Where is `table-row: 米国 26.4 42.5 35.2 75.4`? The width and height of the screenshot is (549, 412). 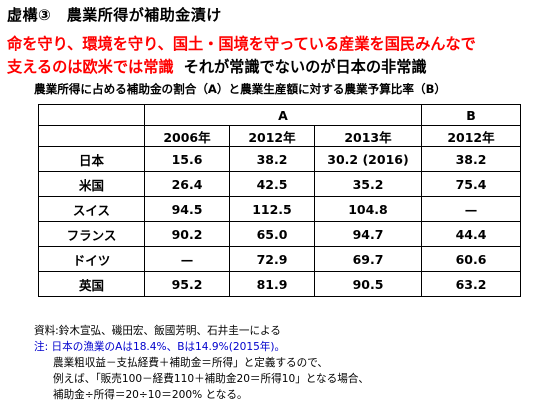
table-row: 米国 26.4 42.5 35.2 75.4 is located at coordinates (279, 184).